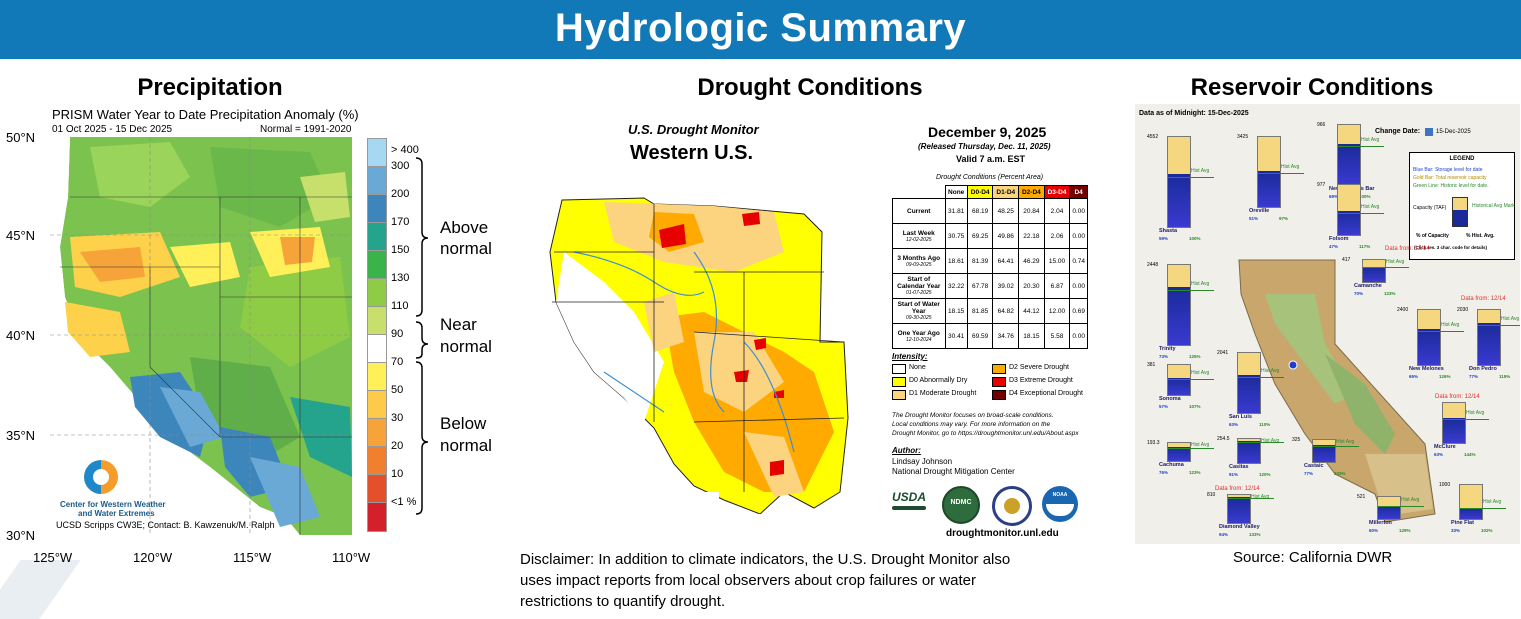  I want to click on legend-capacity: Capacity (TAF), so click(1430, 208).